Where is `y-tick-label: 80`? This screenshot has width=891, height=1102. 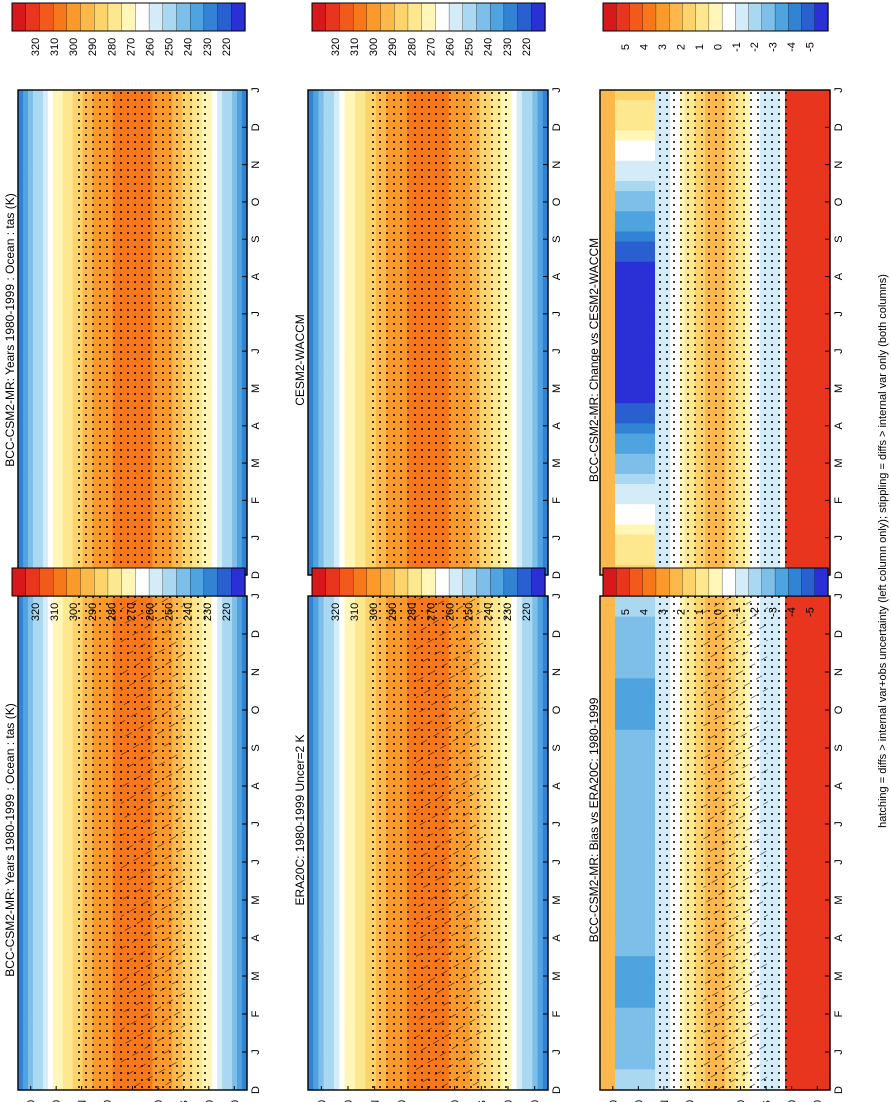 y-tick-label: 80 is located at coordinates (32, 1101).